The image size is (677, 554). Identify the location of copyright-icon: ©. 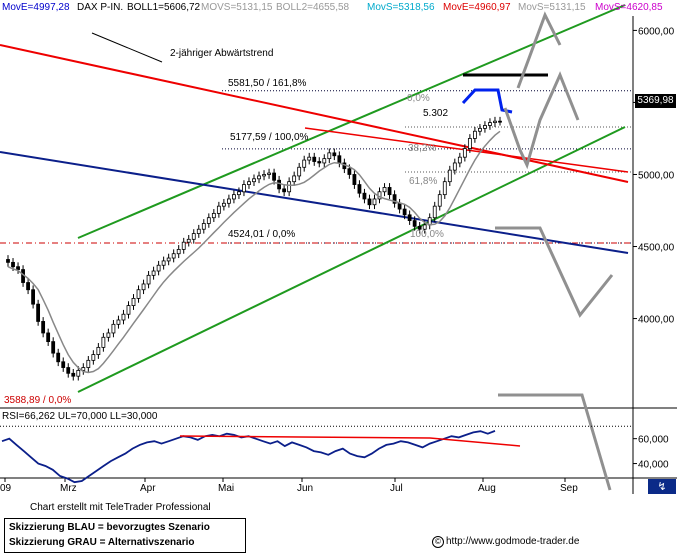
(438, 542).